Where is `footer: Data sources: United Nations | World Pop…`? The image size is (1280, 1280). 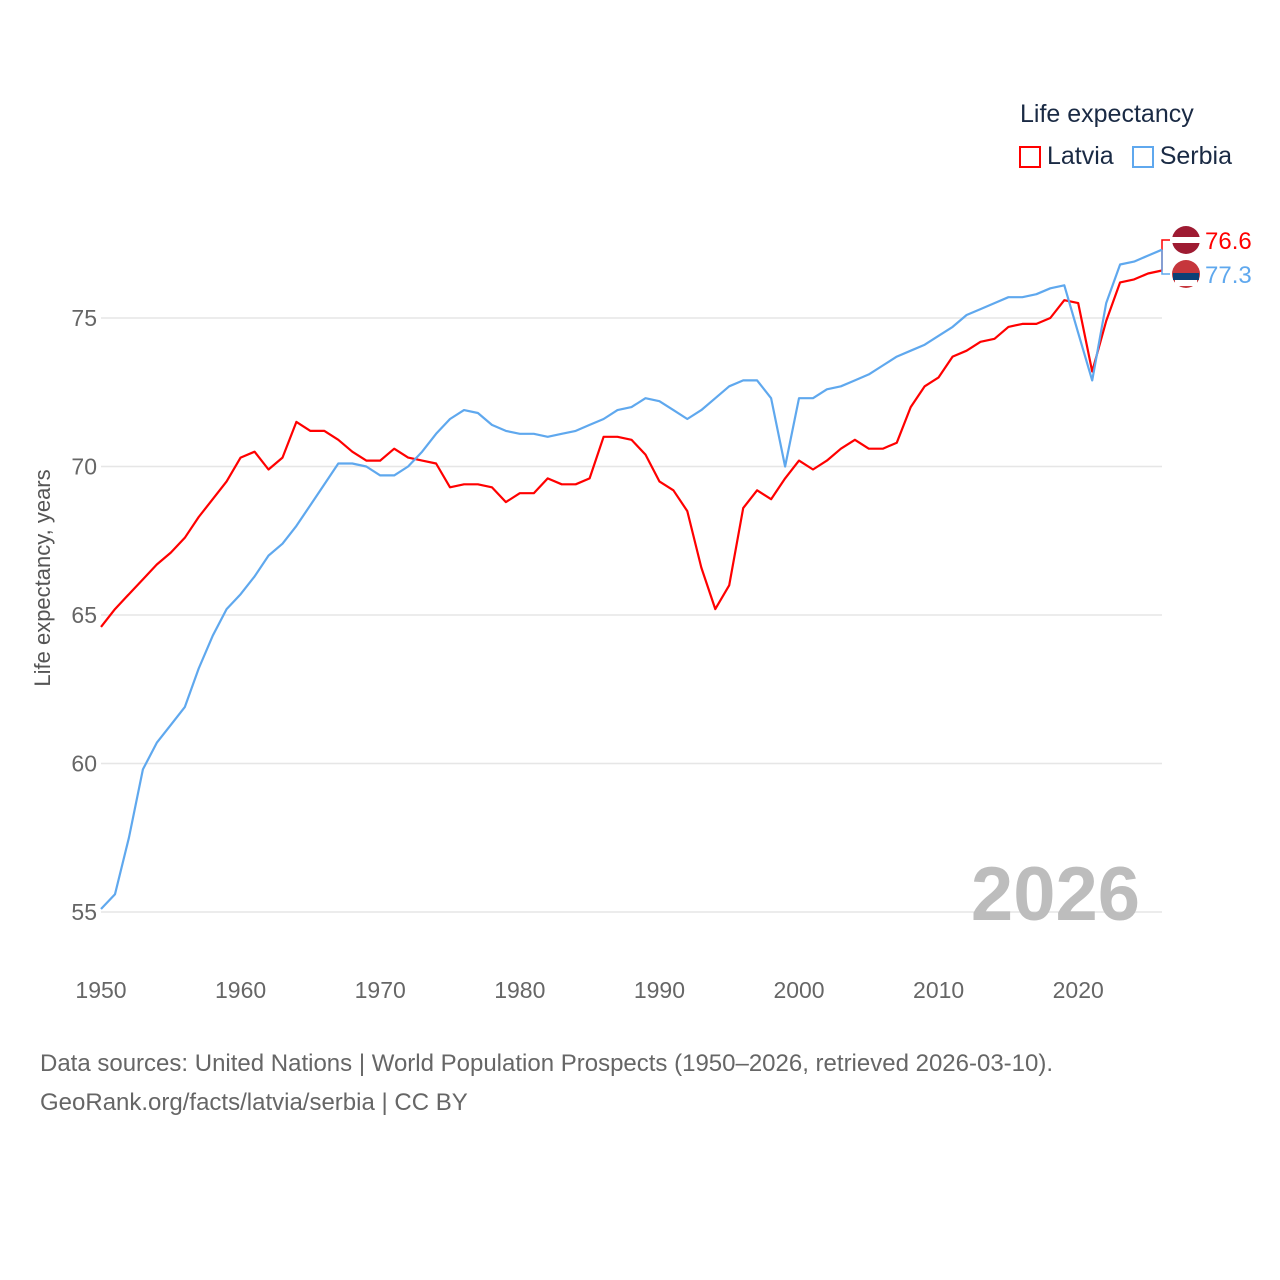
footer: Data sources: United Nations | World Pop… is located at coordinates (546, 1083).